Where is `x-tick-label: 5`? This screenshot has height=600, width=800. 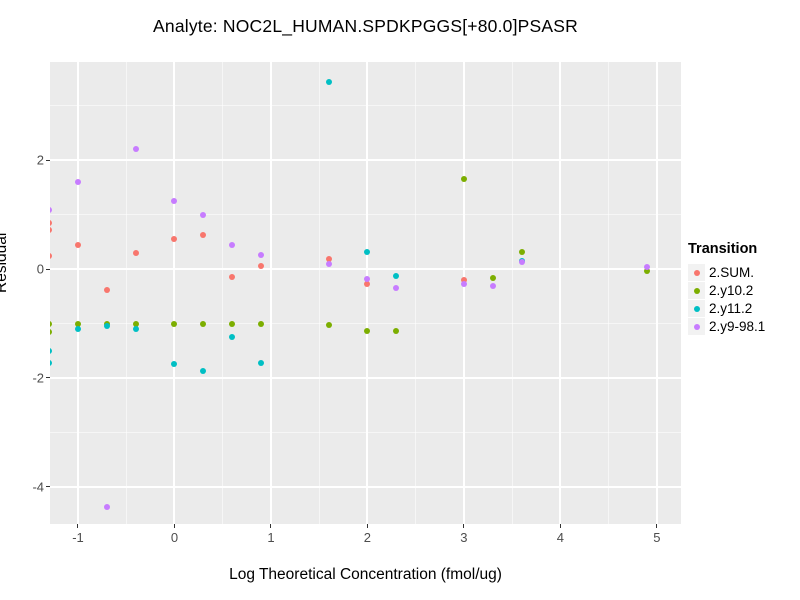
x-tick-label: 5 is located at coordinates (657, 537).